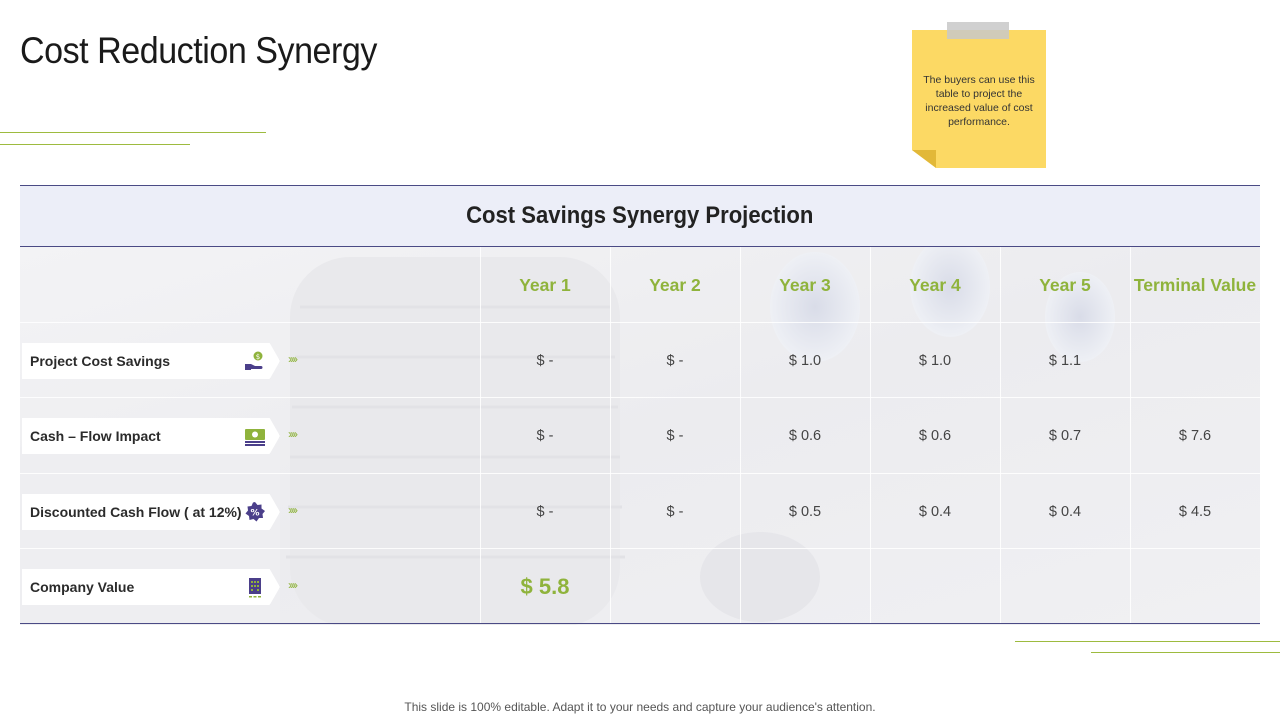 The width and height of the screenshot is (1280, 720). I want to click on table-header-band: Cost Savings Synergy Projection, so click(640, 216).